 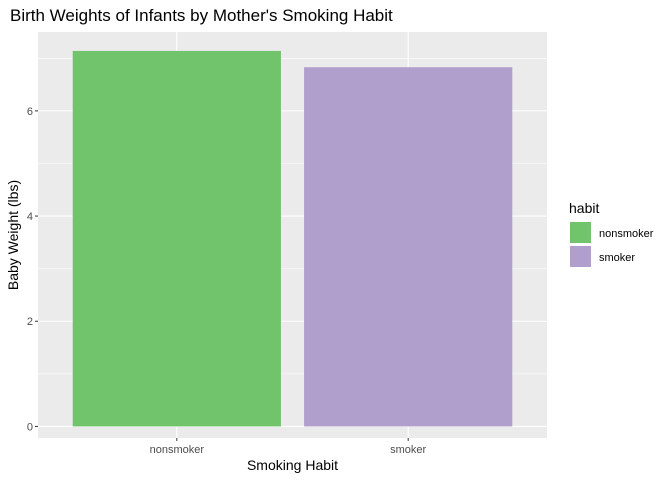 What do you see at coordinates (30, 112) in the screenshot?
I see `y-tick-label: 6` at bounding box center [30, 112].